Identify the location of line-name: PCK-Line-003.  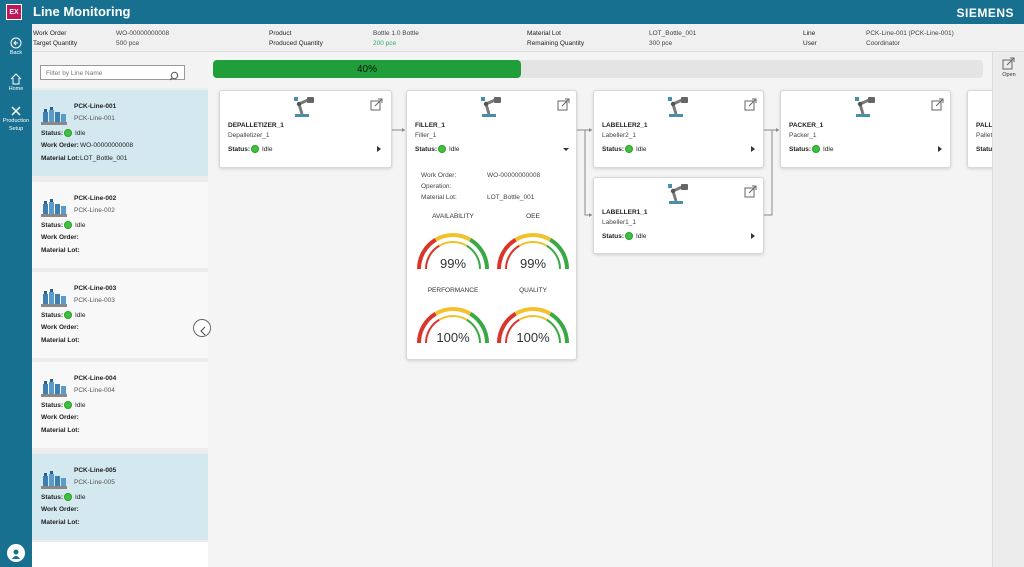
(95, 288).